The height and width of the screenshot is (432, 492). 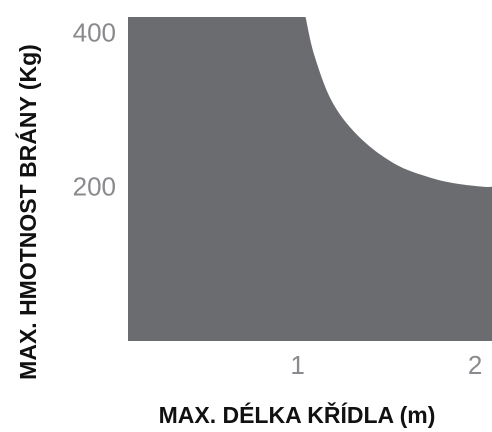 I want to click on y-axis-title: MAX. HMOTNOST BRÁNY (Kg), so click(x=27, y=212).